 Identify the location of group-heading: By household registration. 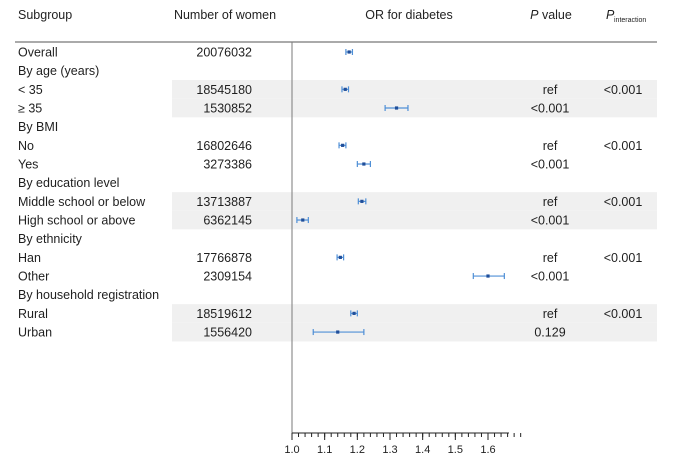
(88, 295).